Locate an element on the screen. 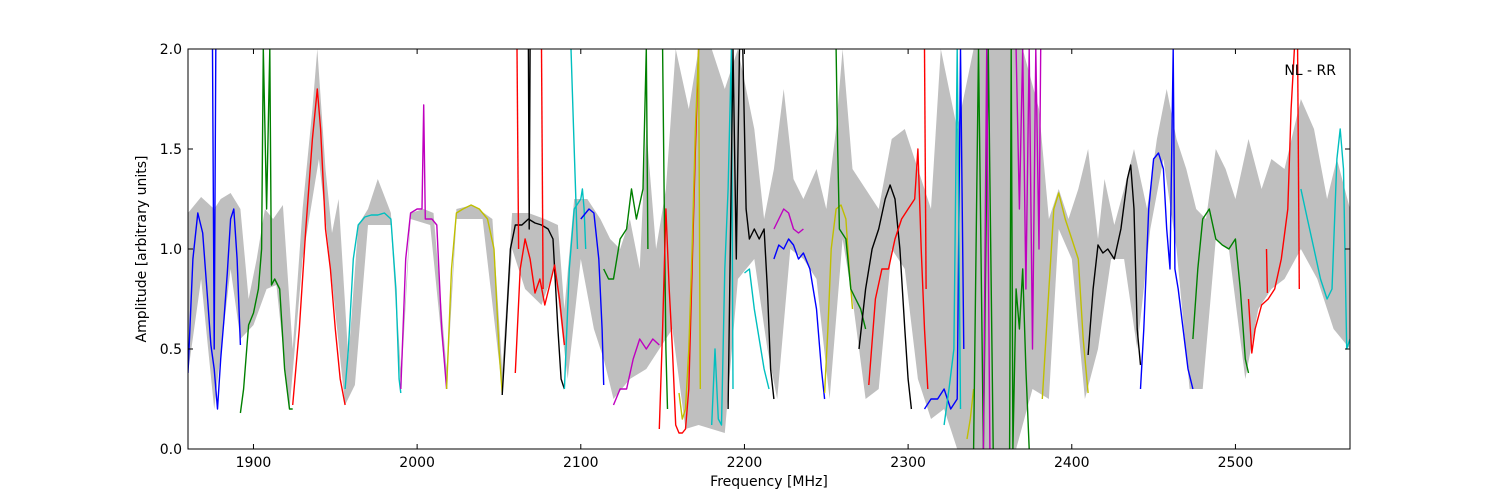  y-tick-label: 0.0 is located at coordinates (171, 450).